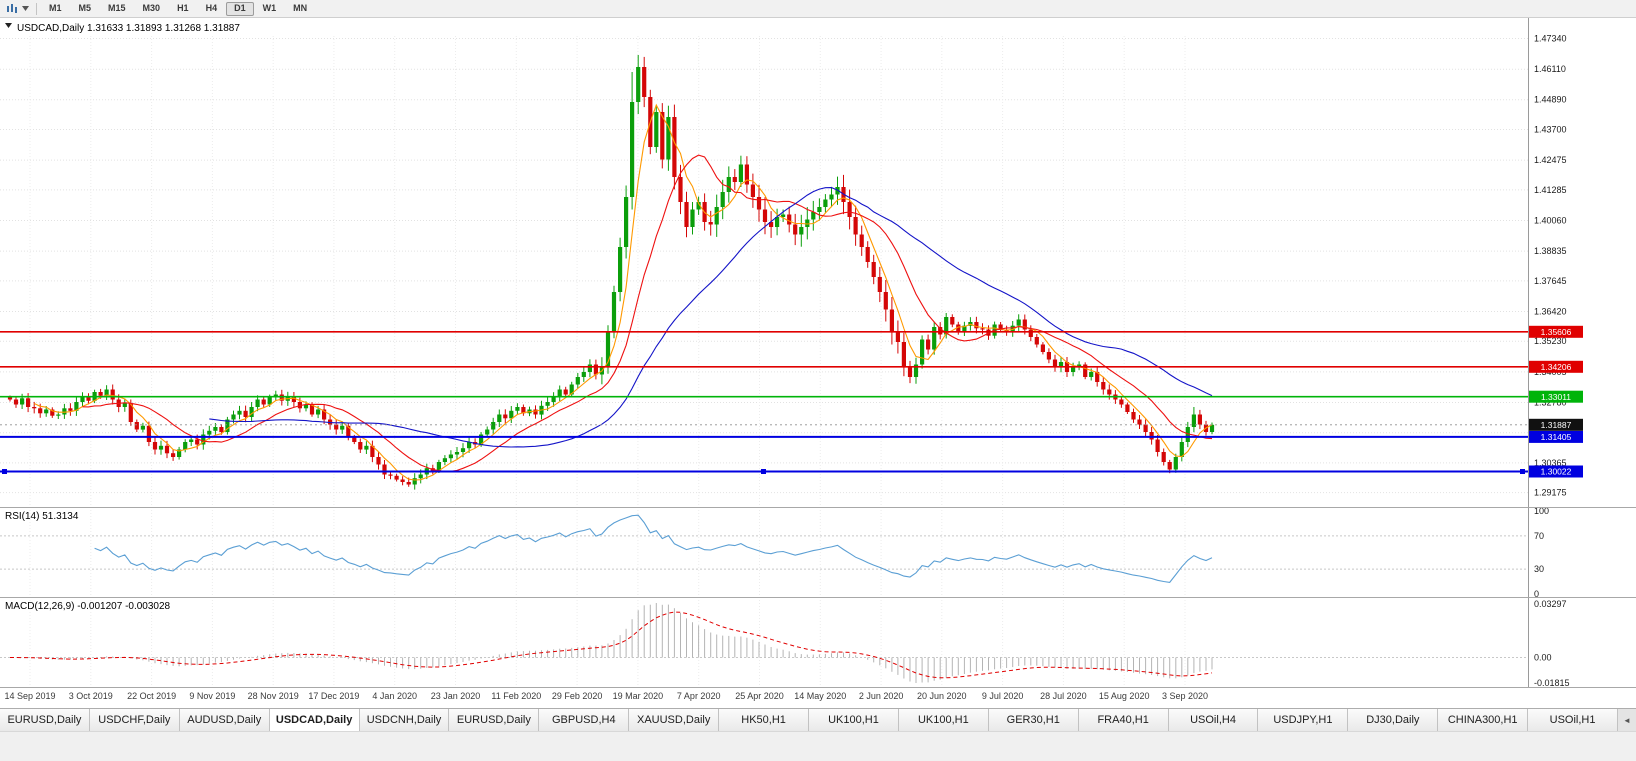 Image resolution: width=1636 pixels, height=761 pixels. Describe the element at coordinates (273, 696) in the screenshot. I see `date-axis-label: 28 Nov 2019` at that location.